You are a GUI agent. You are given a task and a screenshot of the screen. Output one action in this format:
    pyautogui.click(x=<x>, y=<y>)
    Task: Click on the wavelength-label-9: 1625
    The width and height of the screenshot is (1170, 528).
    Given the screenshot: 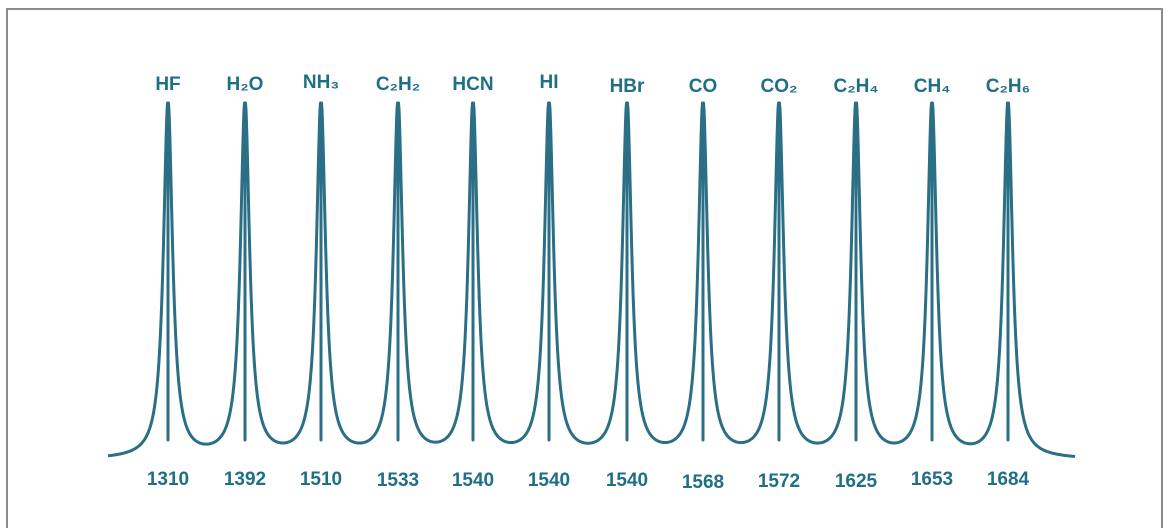 What is the action you would take?
    pyautogui.click(x=856, y=481)
    